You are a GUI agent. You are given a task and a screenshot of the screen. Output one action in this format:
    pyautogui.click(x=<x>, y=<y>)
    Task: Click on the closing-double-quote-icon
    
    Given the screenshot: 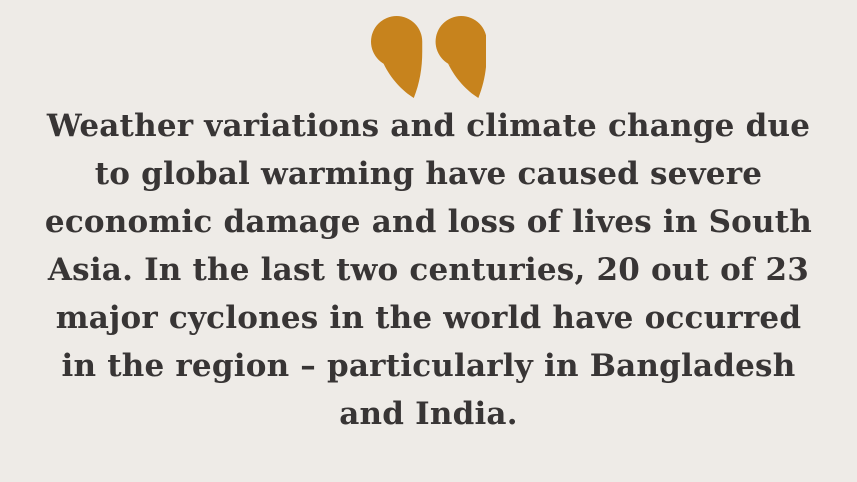 What is the action you would take?
    pyautogui.click(x=428, y=57)
    